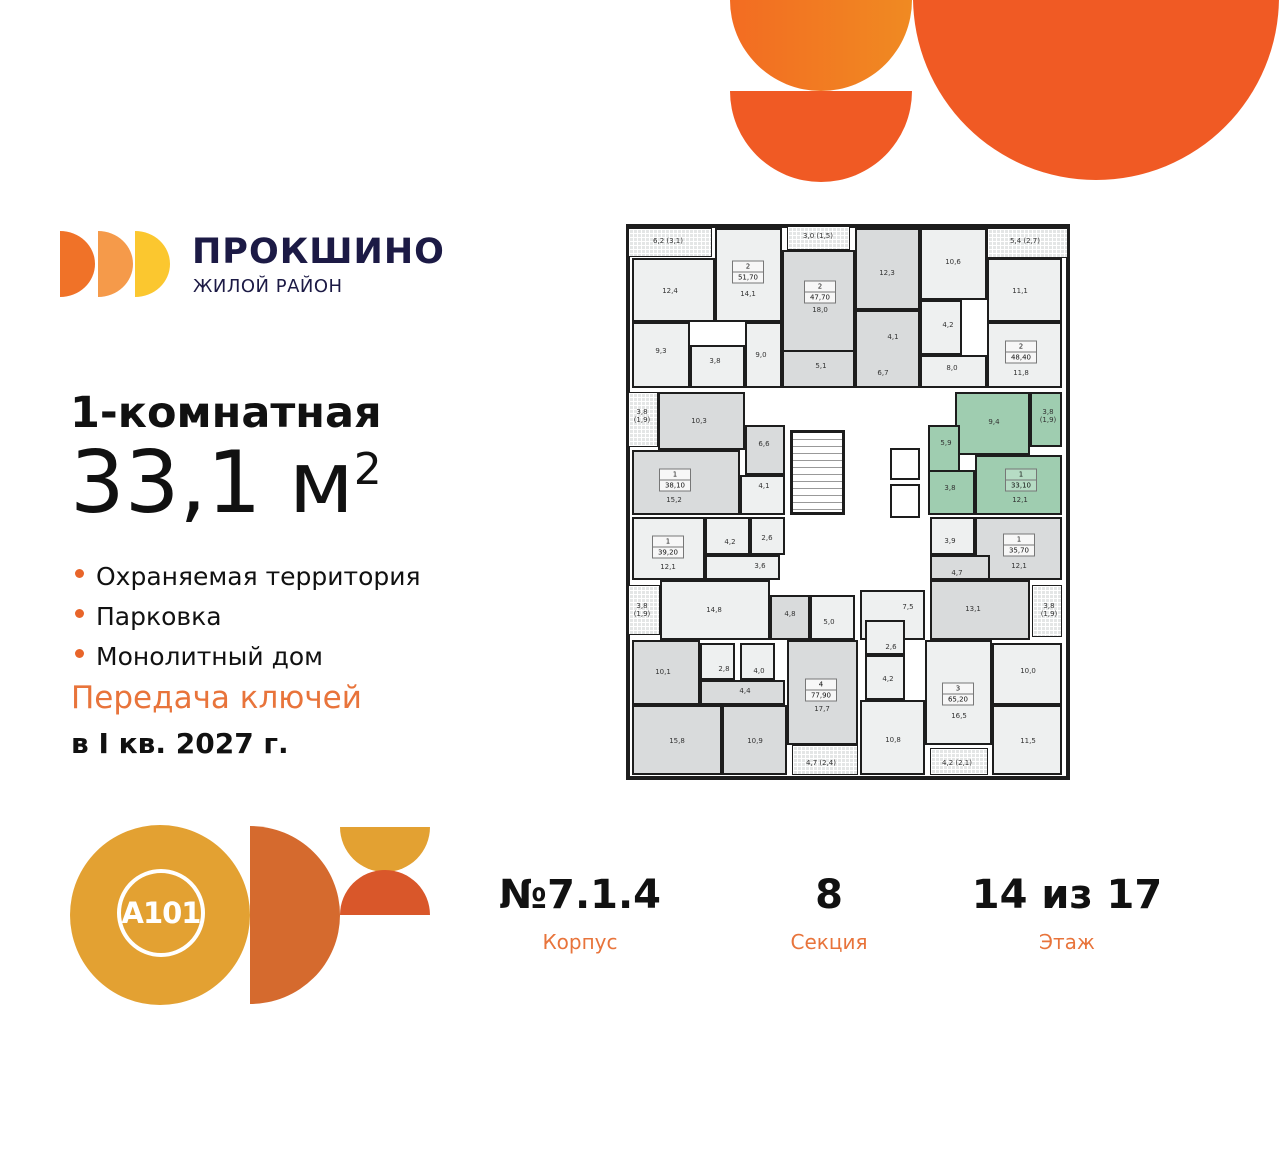  I want to click on room-area-label: 10,3, so click(699, 421).